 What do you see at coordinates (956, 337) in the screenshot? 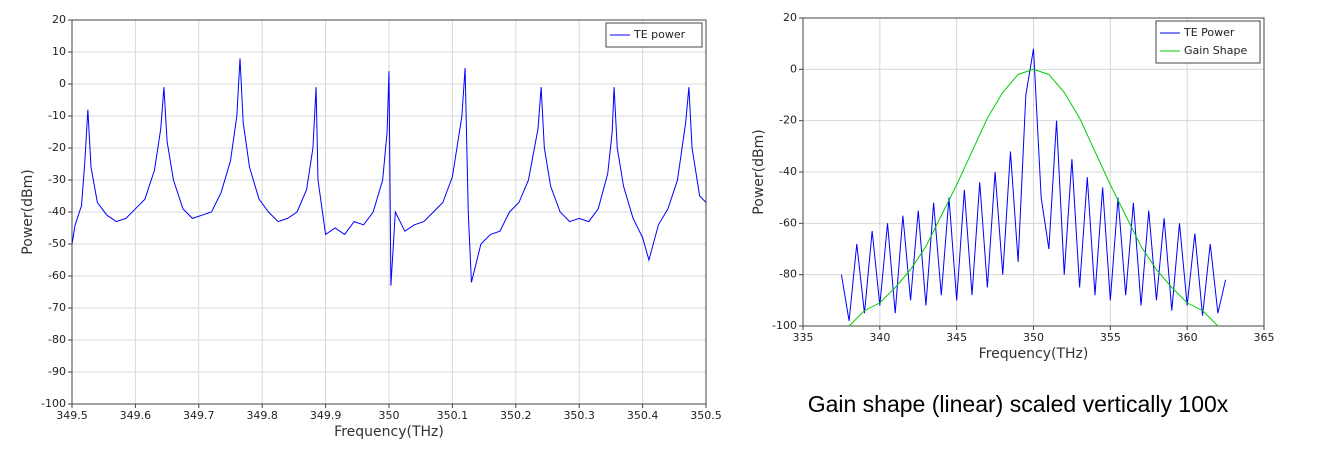
I see `x-tick-label: 345` at bounding box center [956, 337].